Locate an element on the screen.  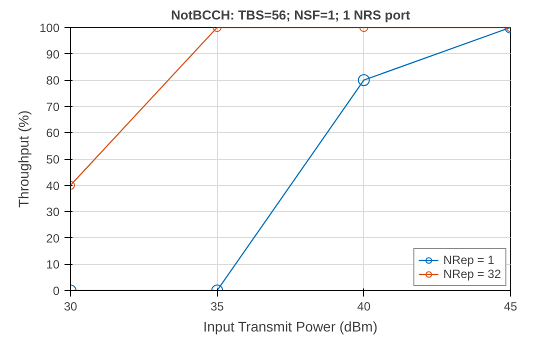
y-tick-label: 40 is located at coordinates (53, 185).